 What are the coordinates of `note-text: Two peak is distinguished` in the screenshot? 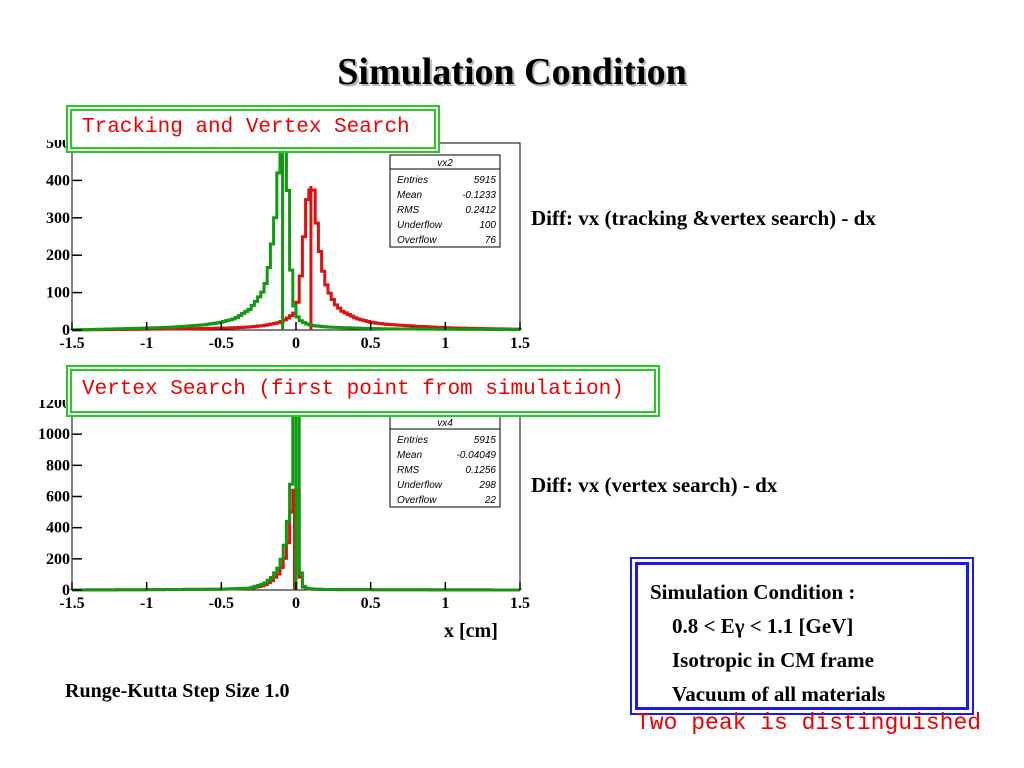 It's located at (809, 723).